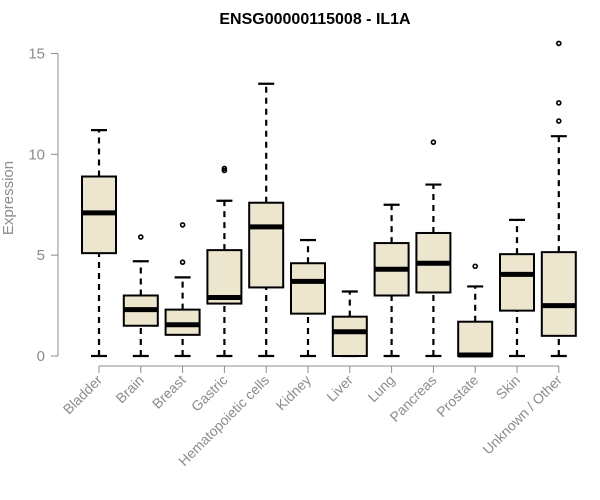 Image resolution: width=600 pixels, height=500 pixels. What do you see at coordinates (294, 393) in the screenshot?
I see `x-tick-label: Kidney` at bounding box center [294, 393].